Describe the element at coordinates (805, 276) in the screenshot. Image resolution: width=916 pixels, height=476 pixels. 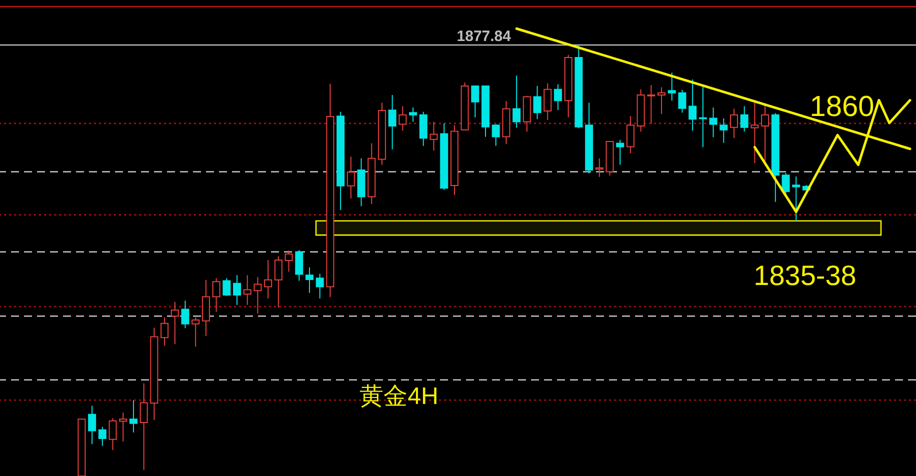
I see `band-label: 1835-38` at that location.